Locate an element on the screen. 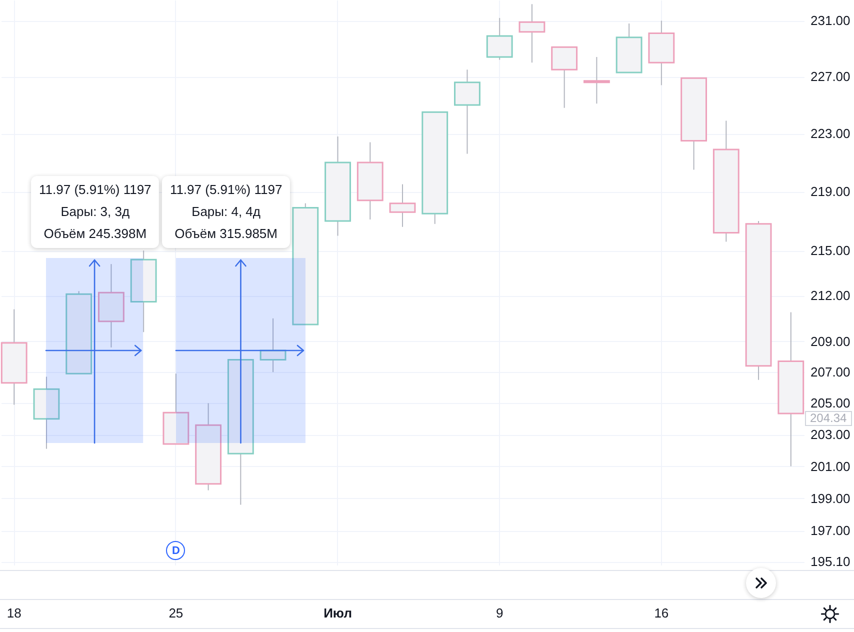  x-tick-label: 9 is located at coordinates (500, 613).